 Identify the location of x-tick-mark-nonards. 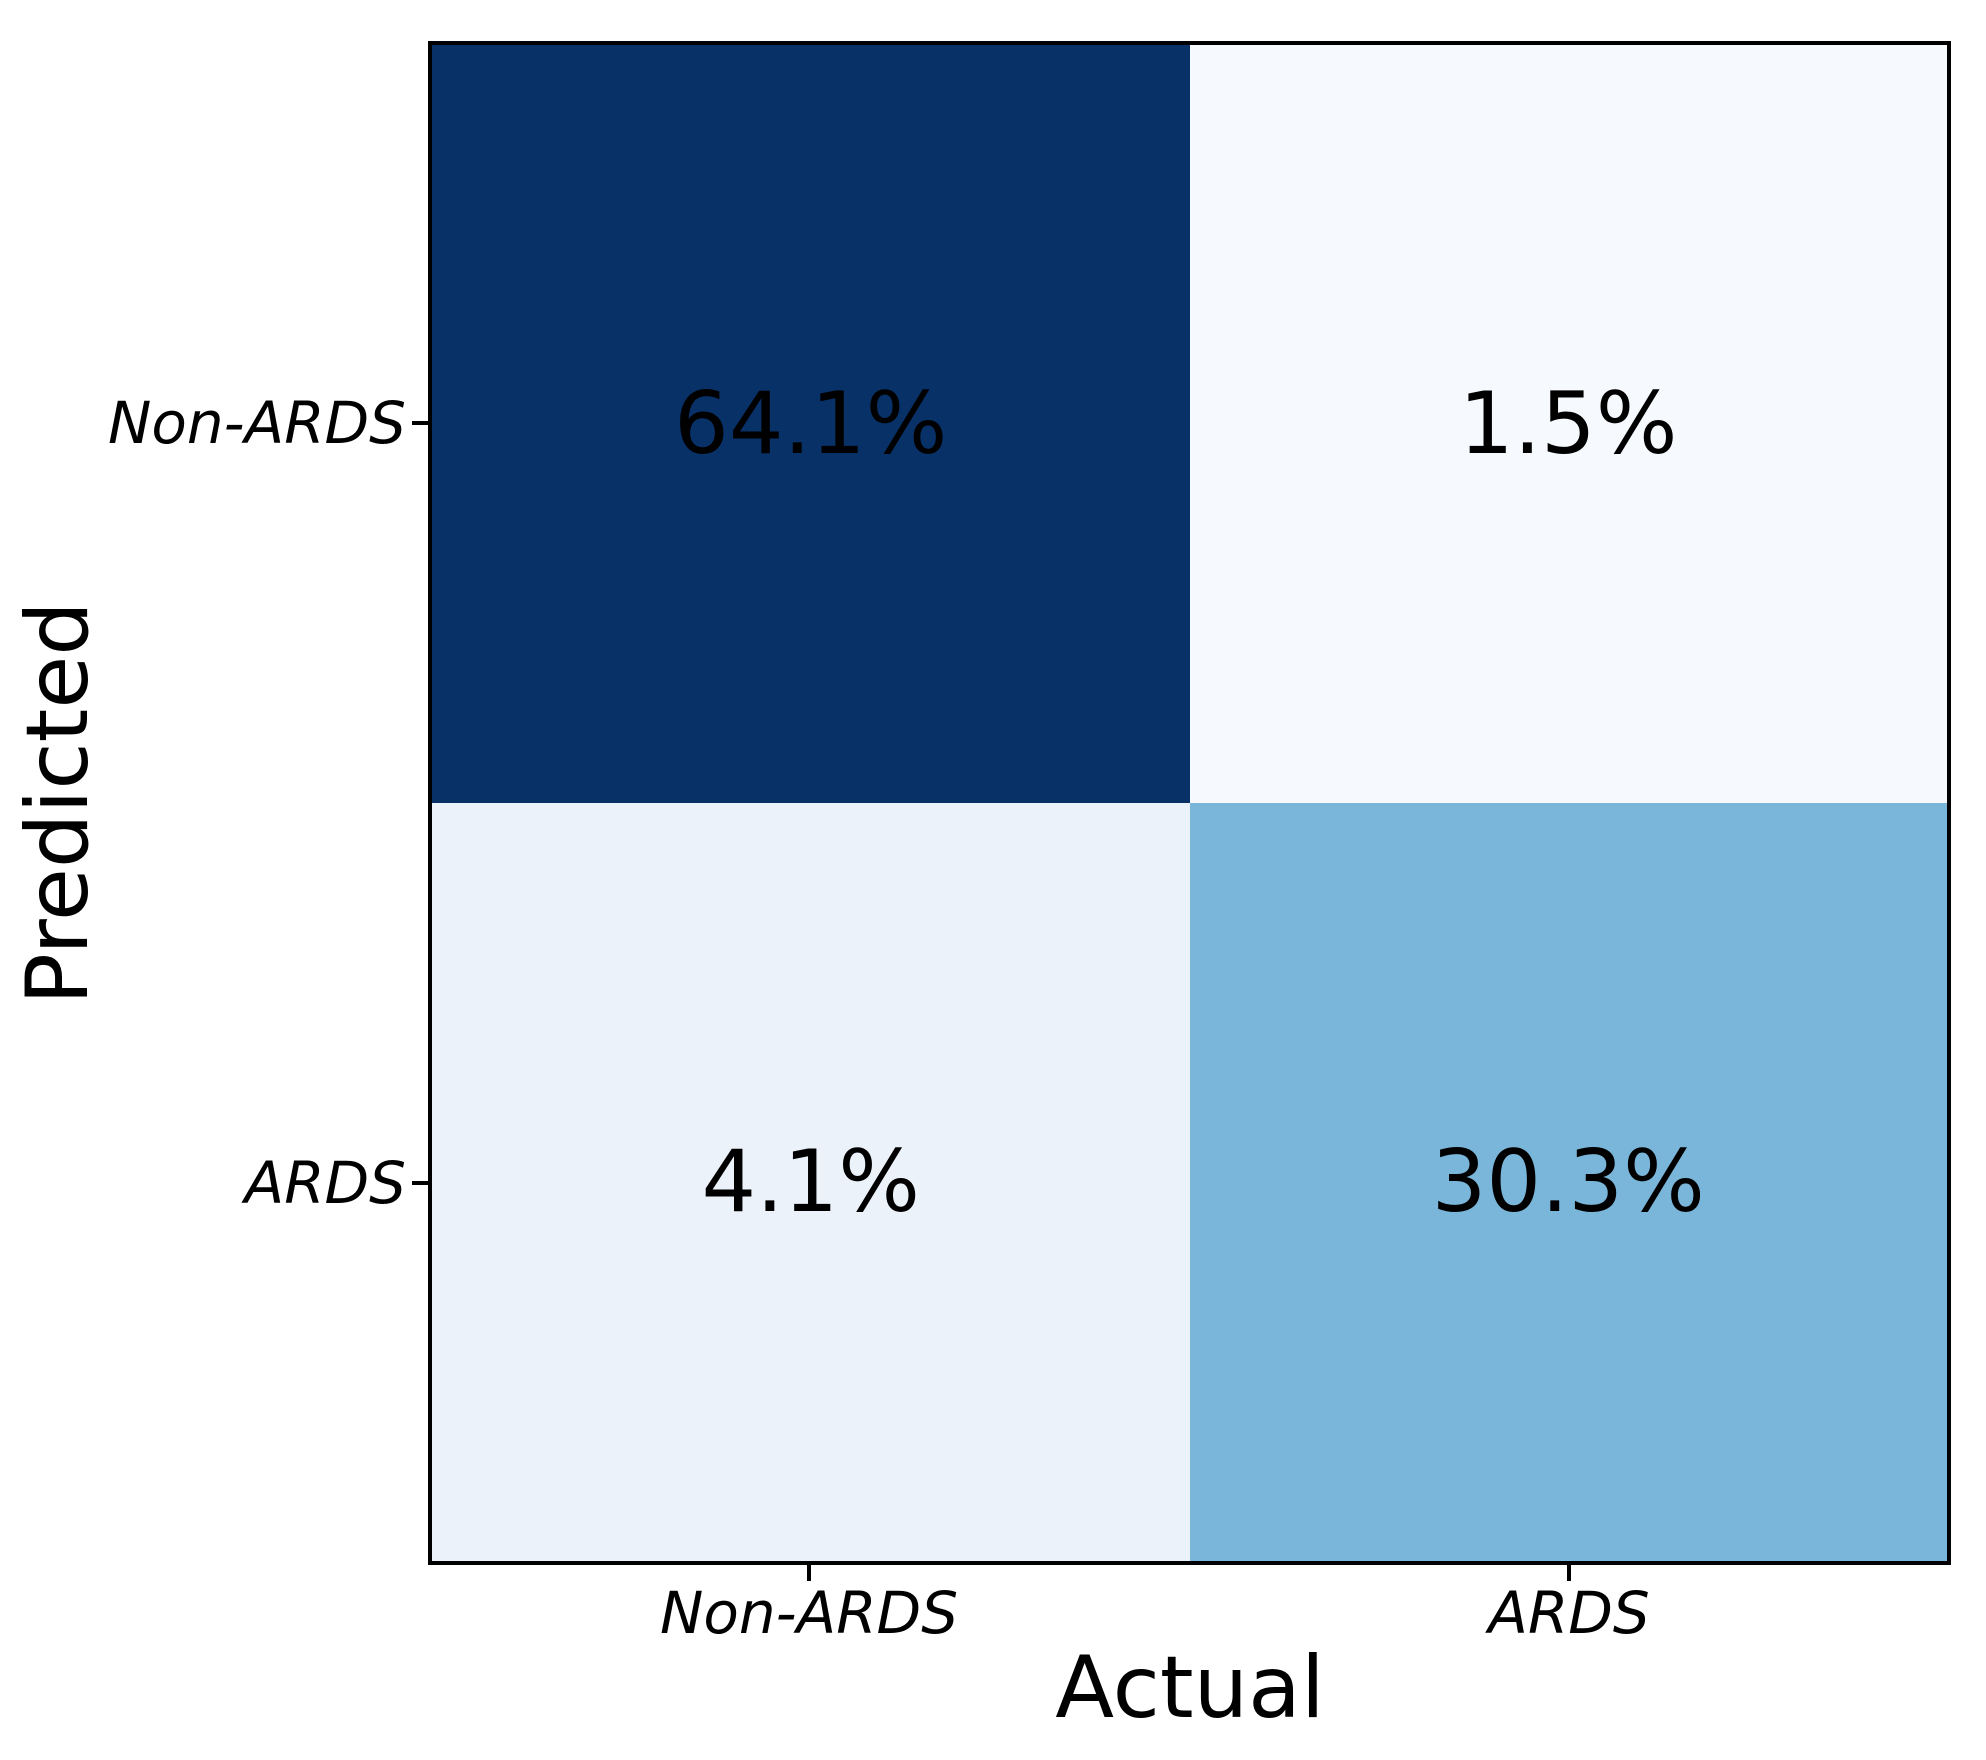
(809, 1573).